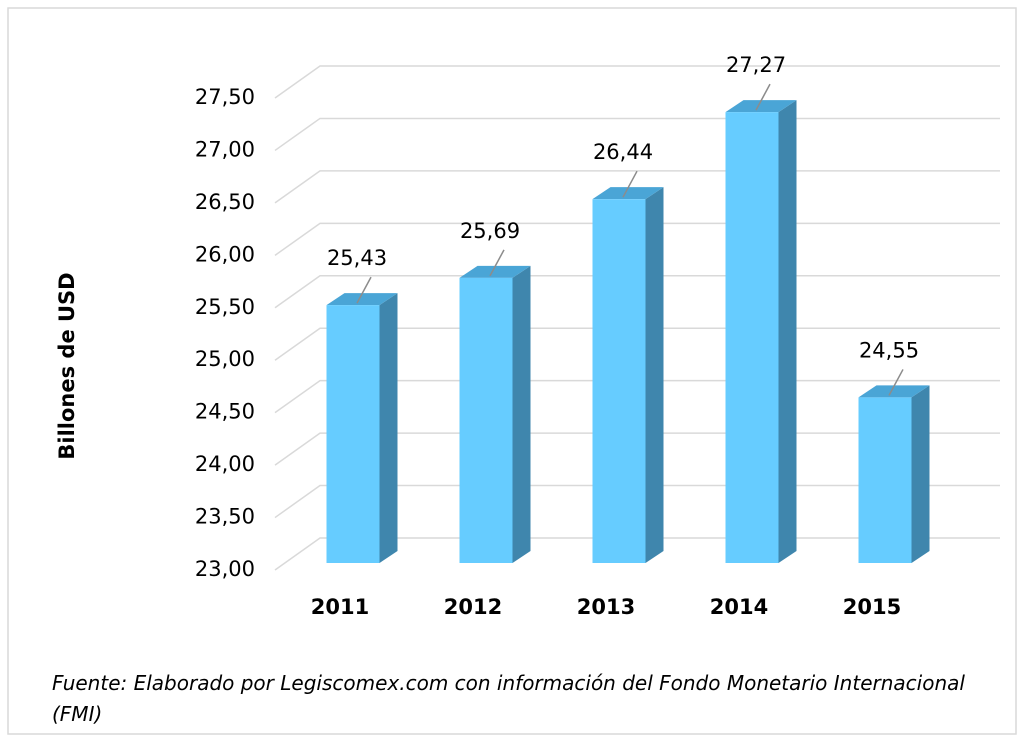  Describe the element at coordinates (340, 607) in the screenshot. I see `x-tick-label: 2011` at that location.